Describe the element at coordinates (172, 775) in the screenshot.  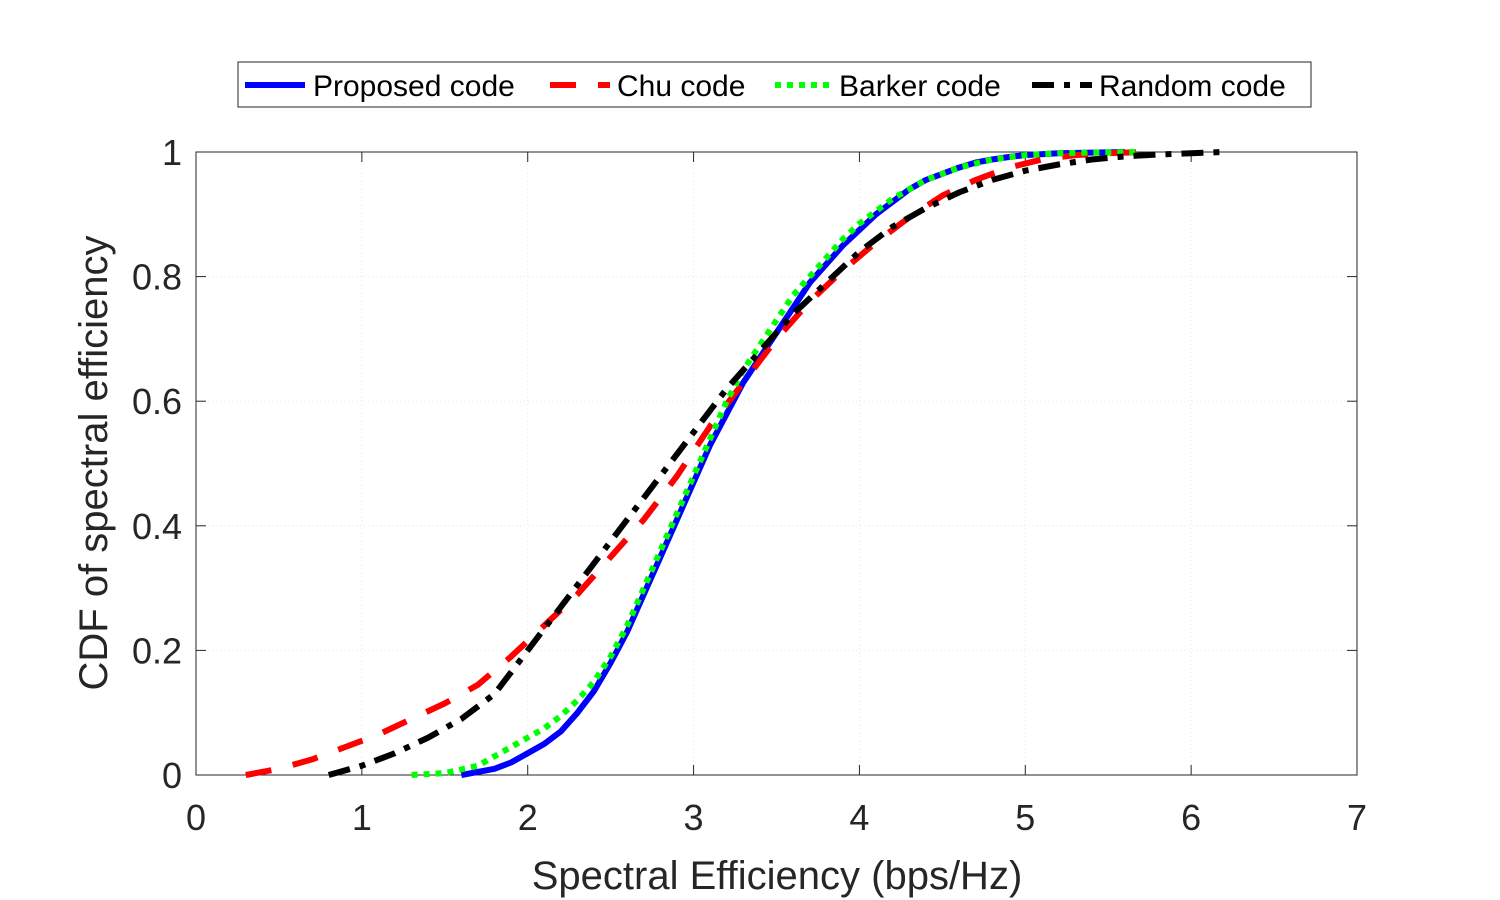
I see `y-tick-label: 0` at that location.